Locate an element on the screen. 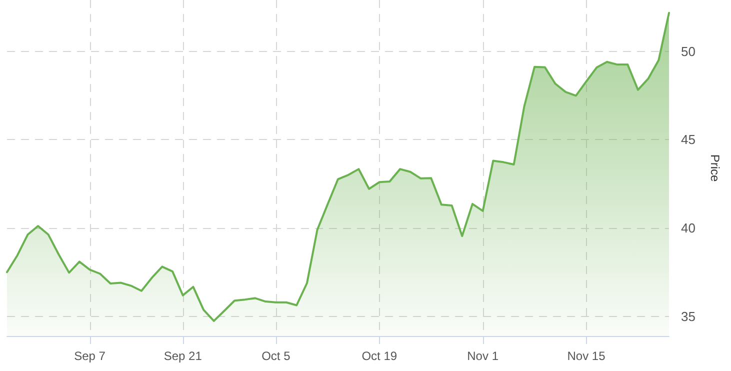 The height and width of the screenshot is (371, 731). x-tick-label: Sep 21 is located at coordinates (183, 356).